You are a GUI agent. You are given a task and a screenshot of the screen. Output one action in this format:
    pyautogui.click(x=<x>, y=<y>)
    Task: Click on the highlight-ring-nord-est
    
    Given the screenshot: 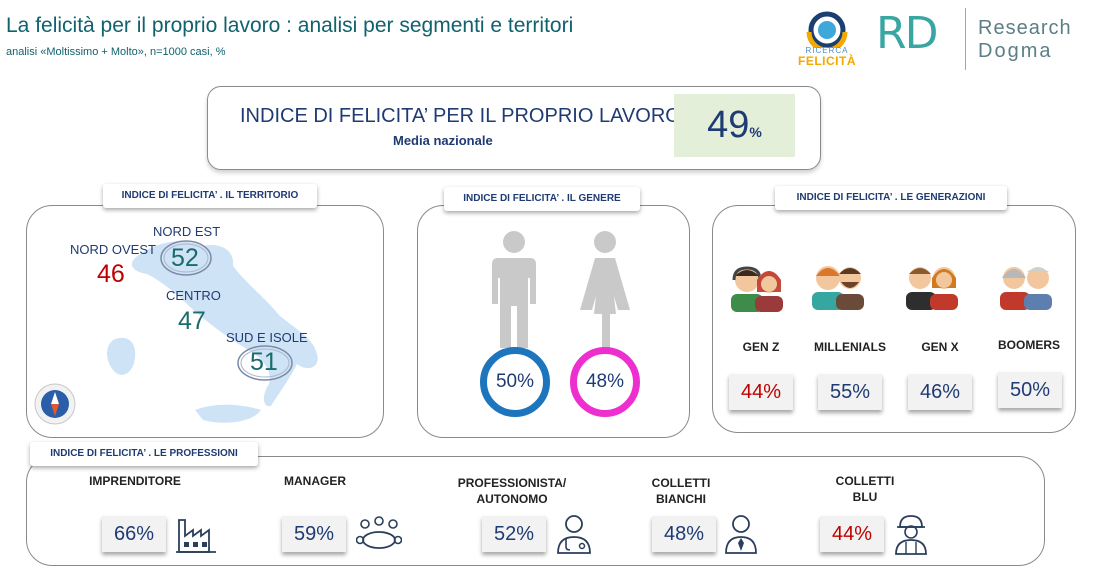 What is the action you would take?
    pyautogui.click(x=186, y=258)
    